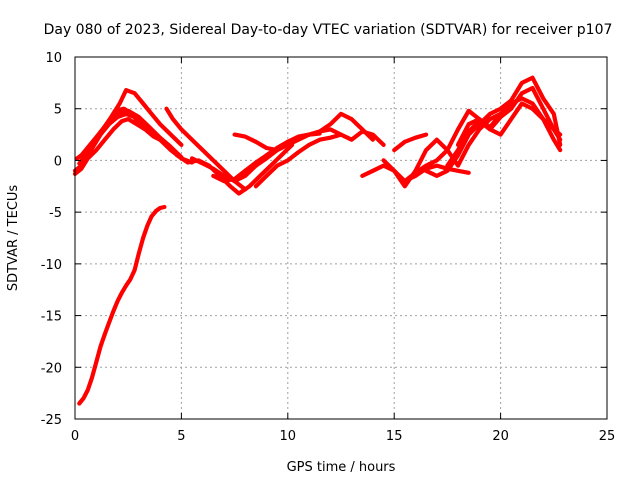 This screenshot has height=480, width=640. I want to click on x-tick-label: 25, so click(607, 436).